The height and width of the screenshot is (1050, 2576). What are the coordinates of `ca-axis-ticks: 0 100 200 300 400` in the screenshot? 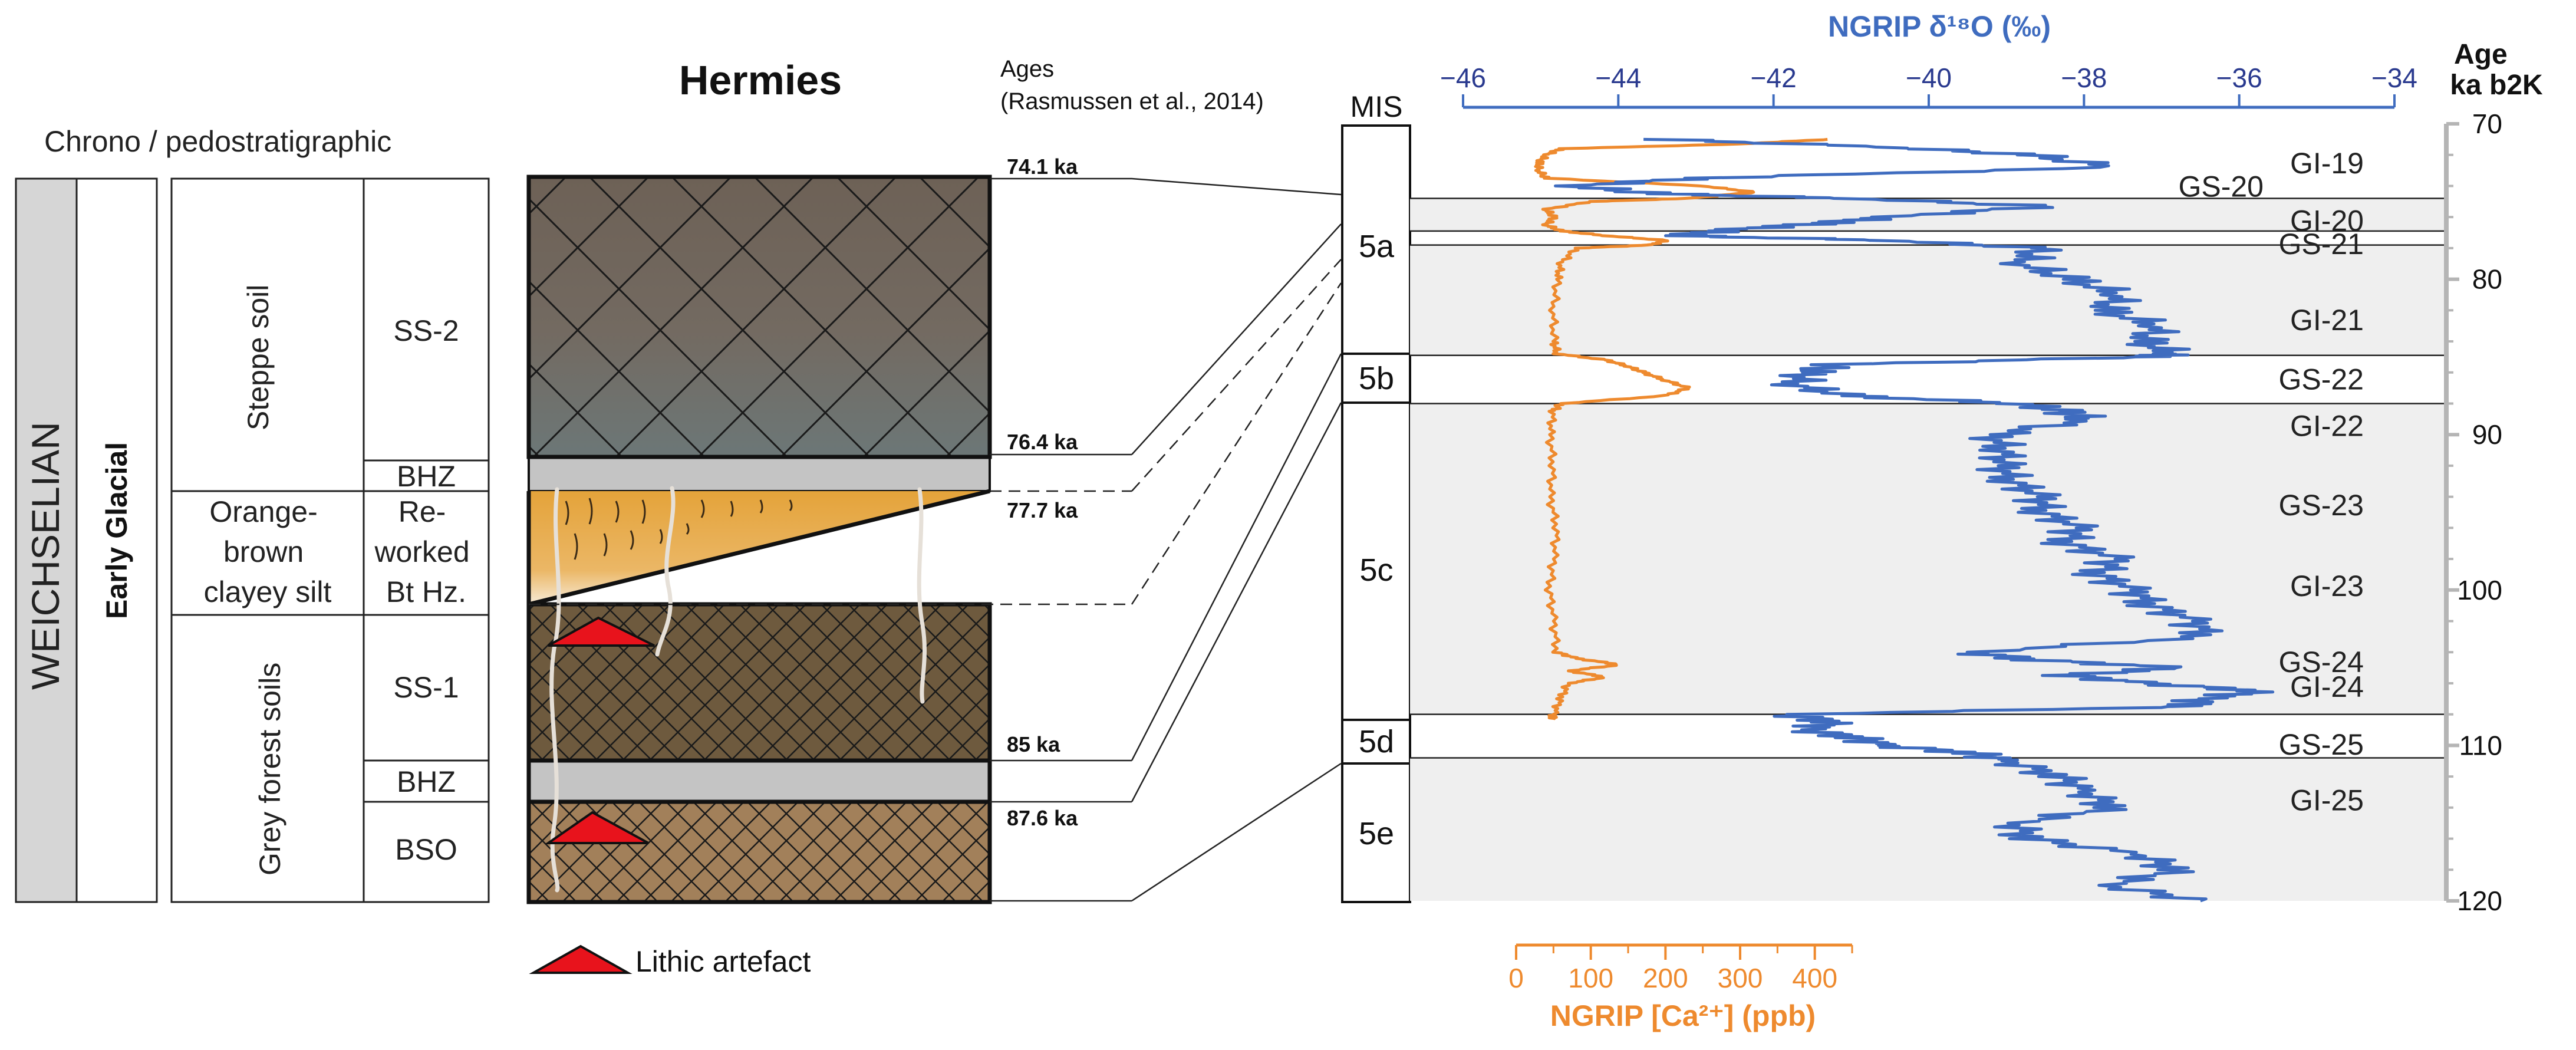 It's located at (1680, 969).